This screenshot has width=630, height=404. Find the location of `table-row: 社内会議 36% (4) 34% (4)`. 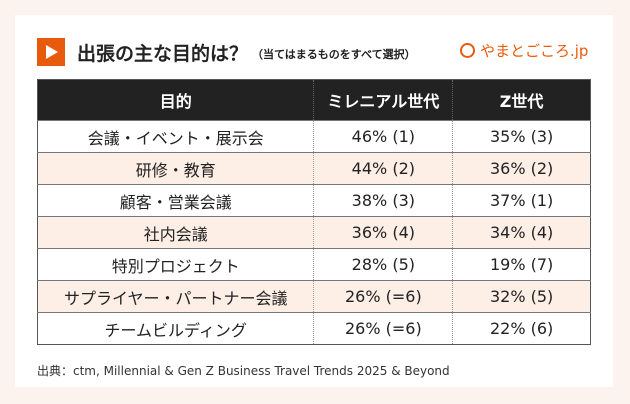

table-row: 社内会議 36% (4) 34% (4) is located at coordinates (313, 232).